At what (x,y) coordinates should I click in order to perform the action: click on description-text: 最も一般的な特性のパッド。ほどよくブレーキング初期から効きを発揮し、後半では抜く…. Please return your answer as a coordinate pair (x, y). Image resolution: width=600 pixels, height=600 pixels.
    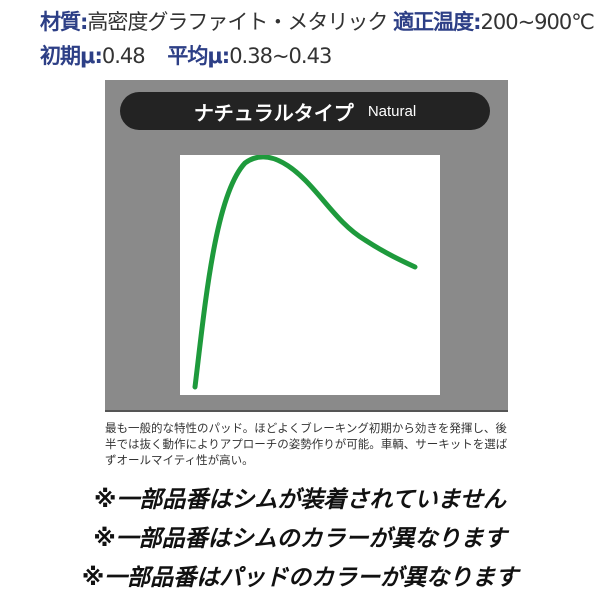
    Looking at the image, I should click on (306, 444).